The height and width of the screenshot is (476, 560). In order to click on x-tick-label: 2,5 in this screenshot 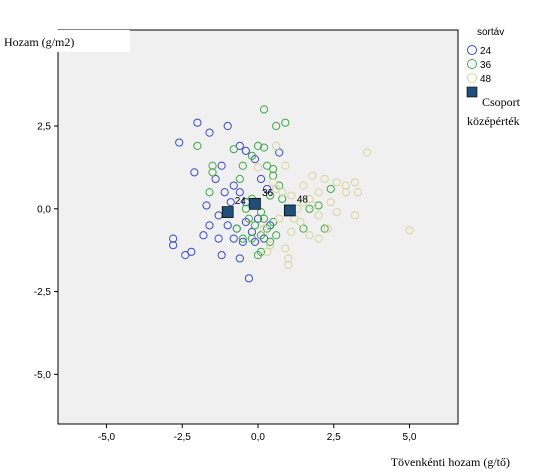, I will do `click(334, 437)`.